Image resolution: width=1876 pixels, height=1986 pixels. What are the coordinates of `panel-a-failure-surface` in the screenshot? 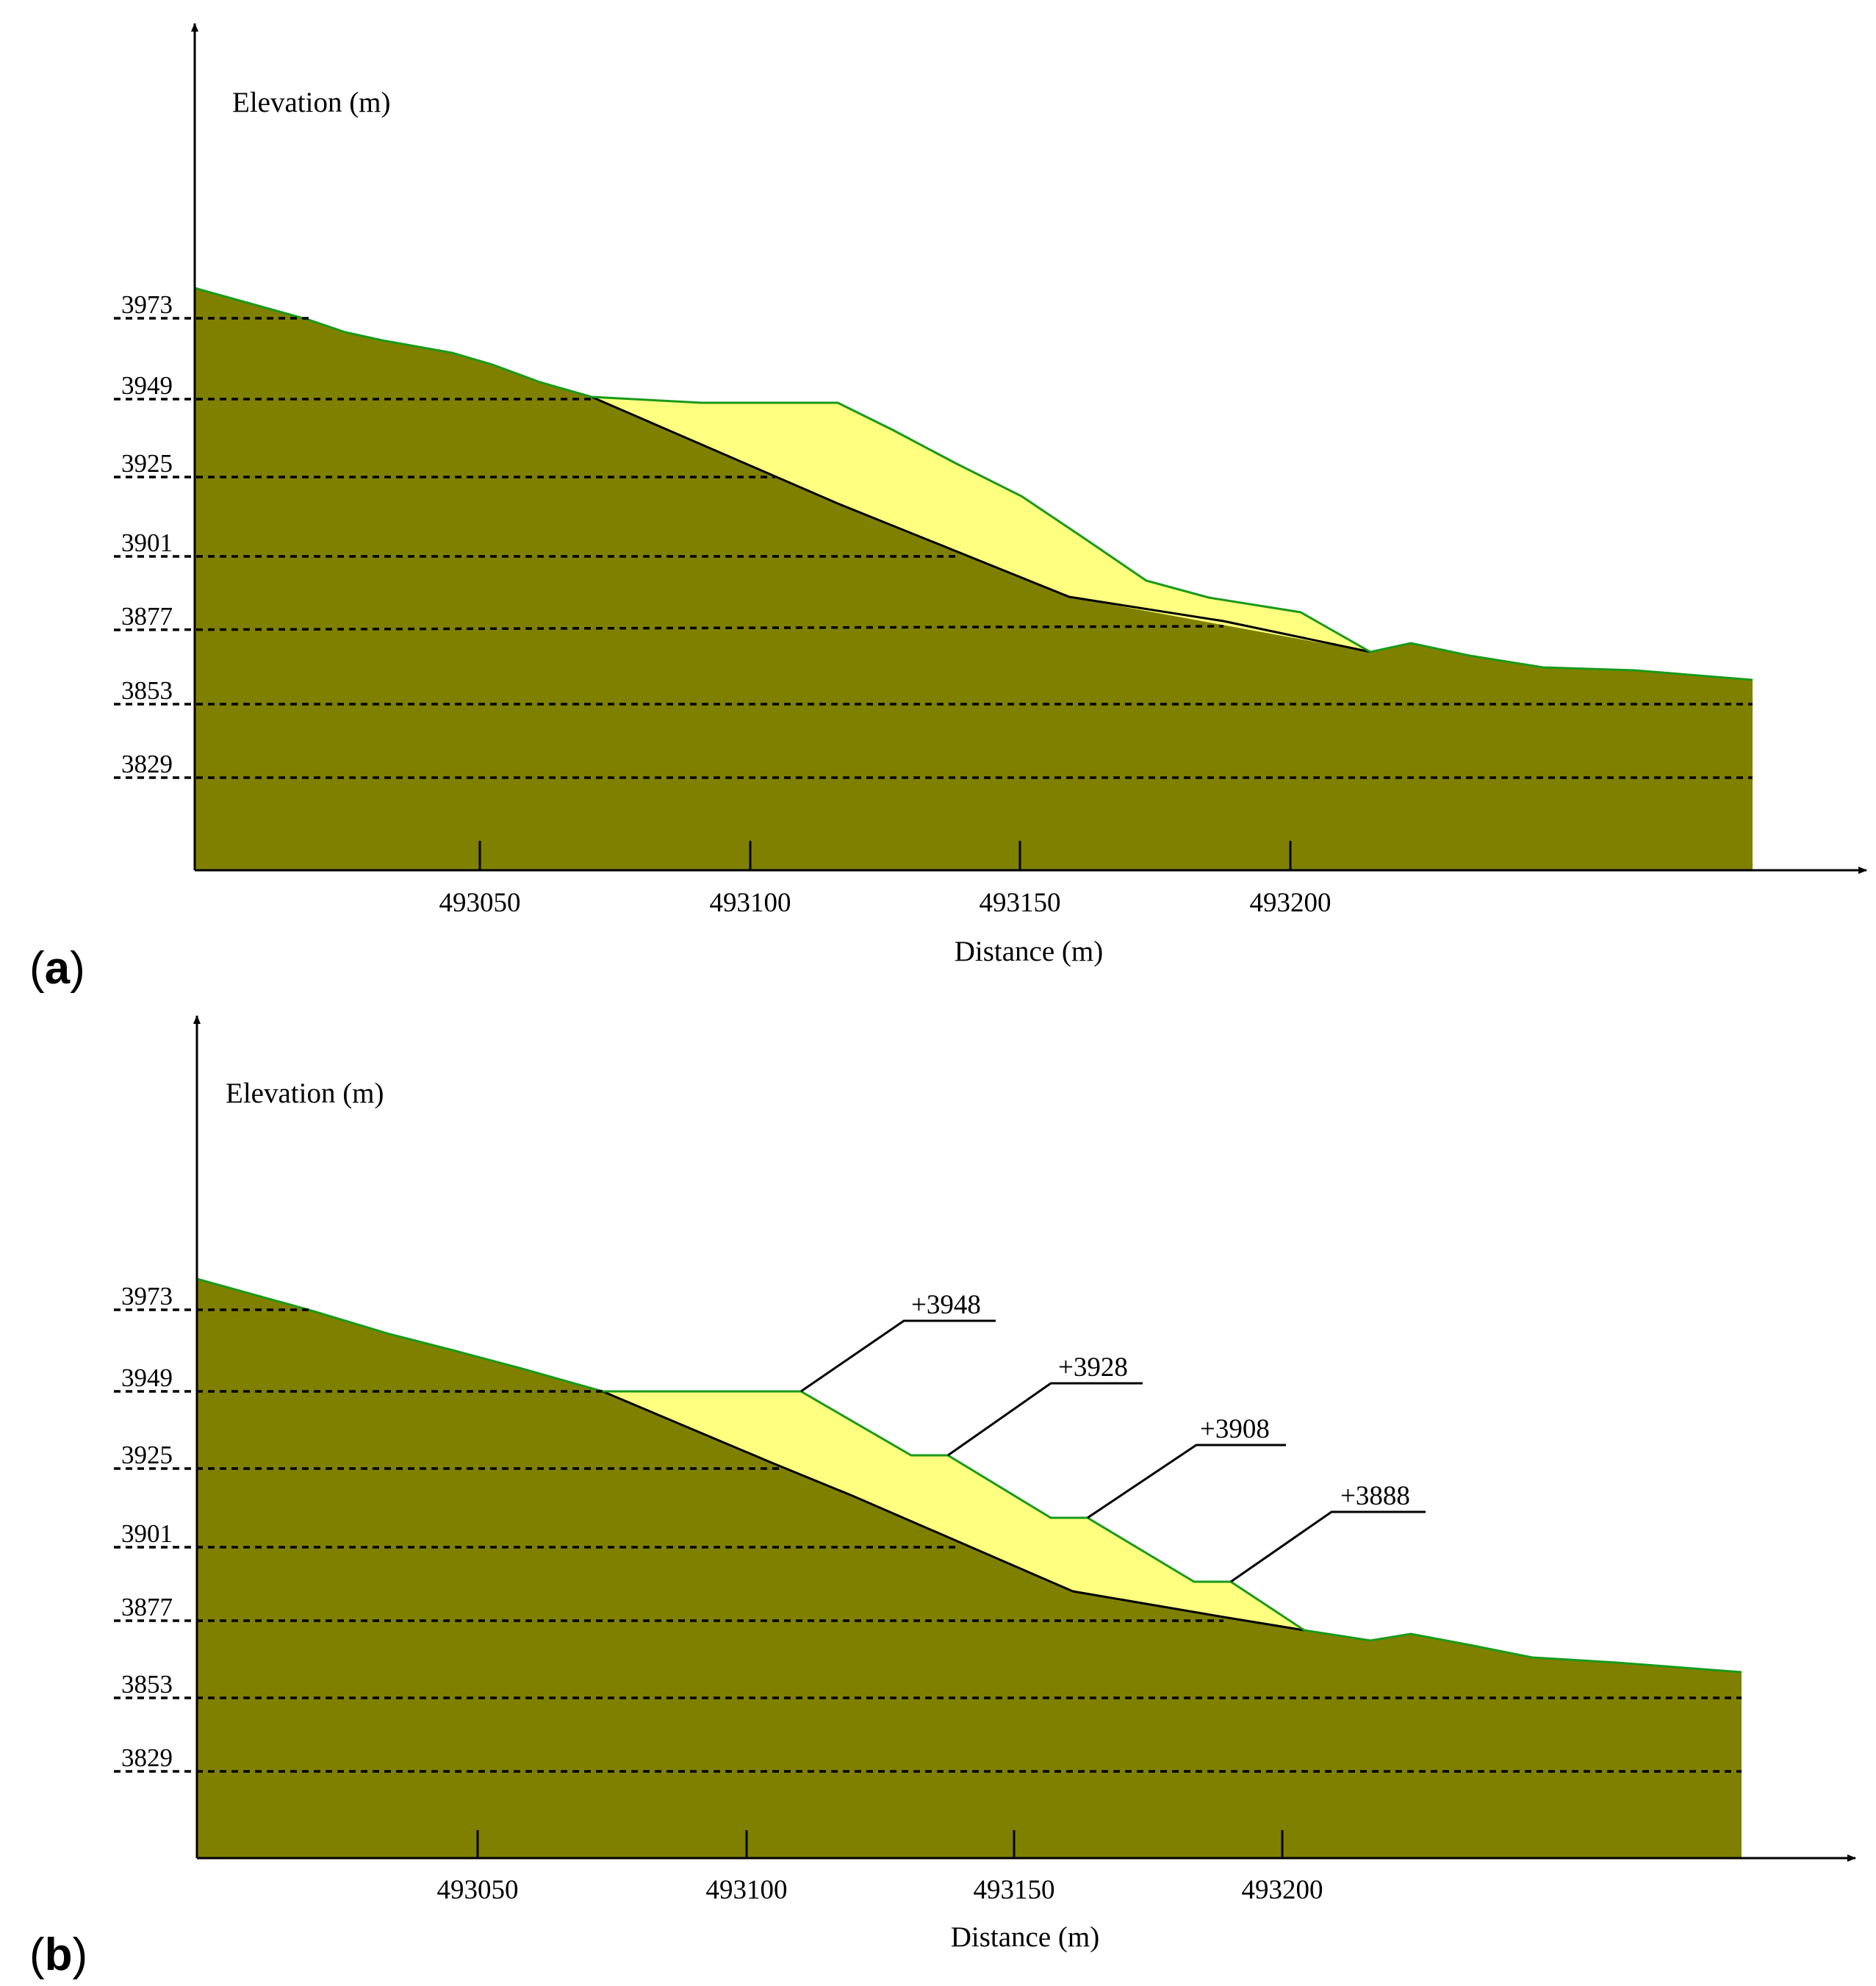 It's located at (981, 524).